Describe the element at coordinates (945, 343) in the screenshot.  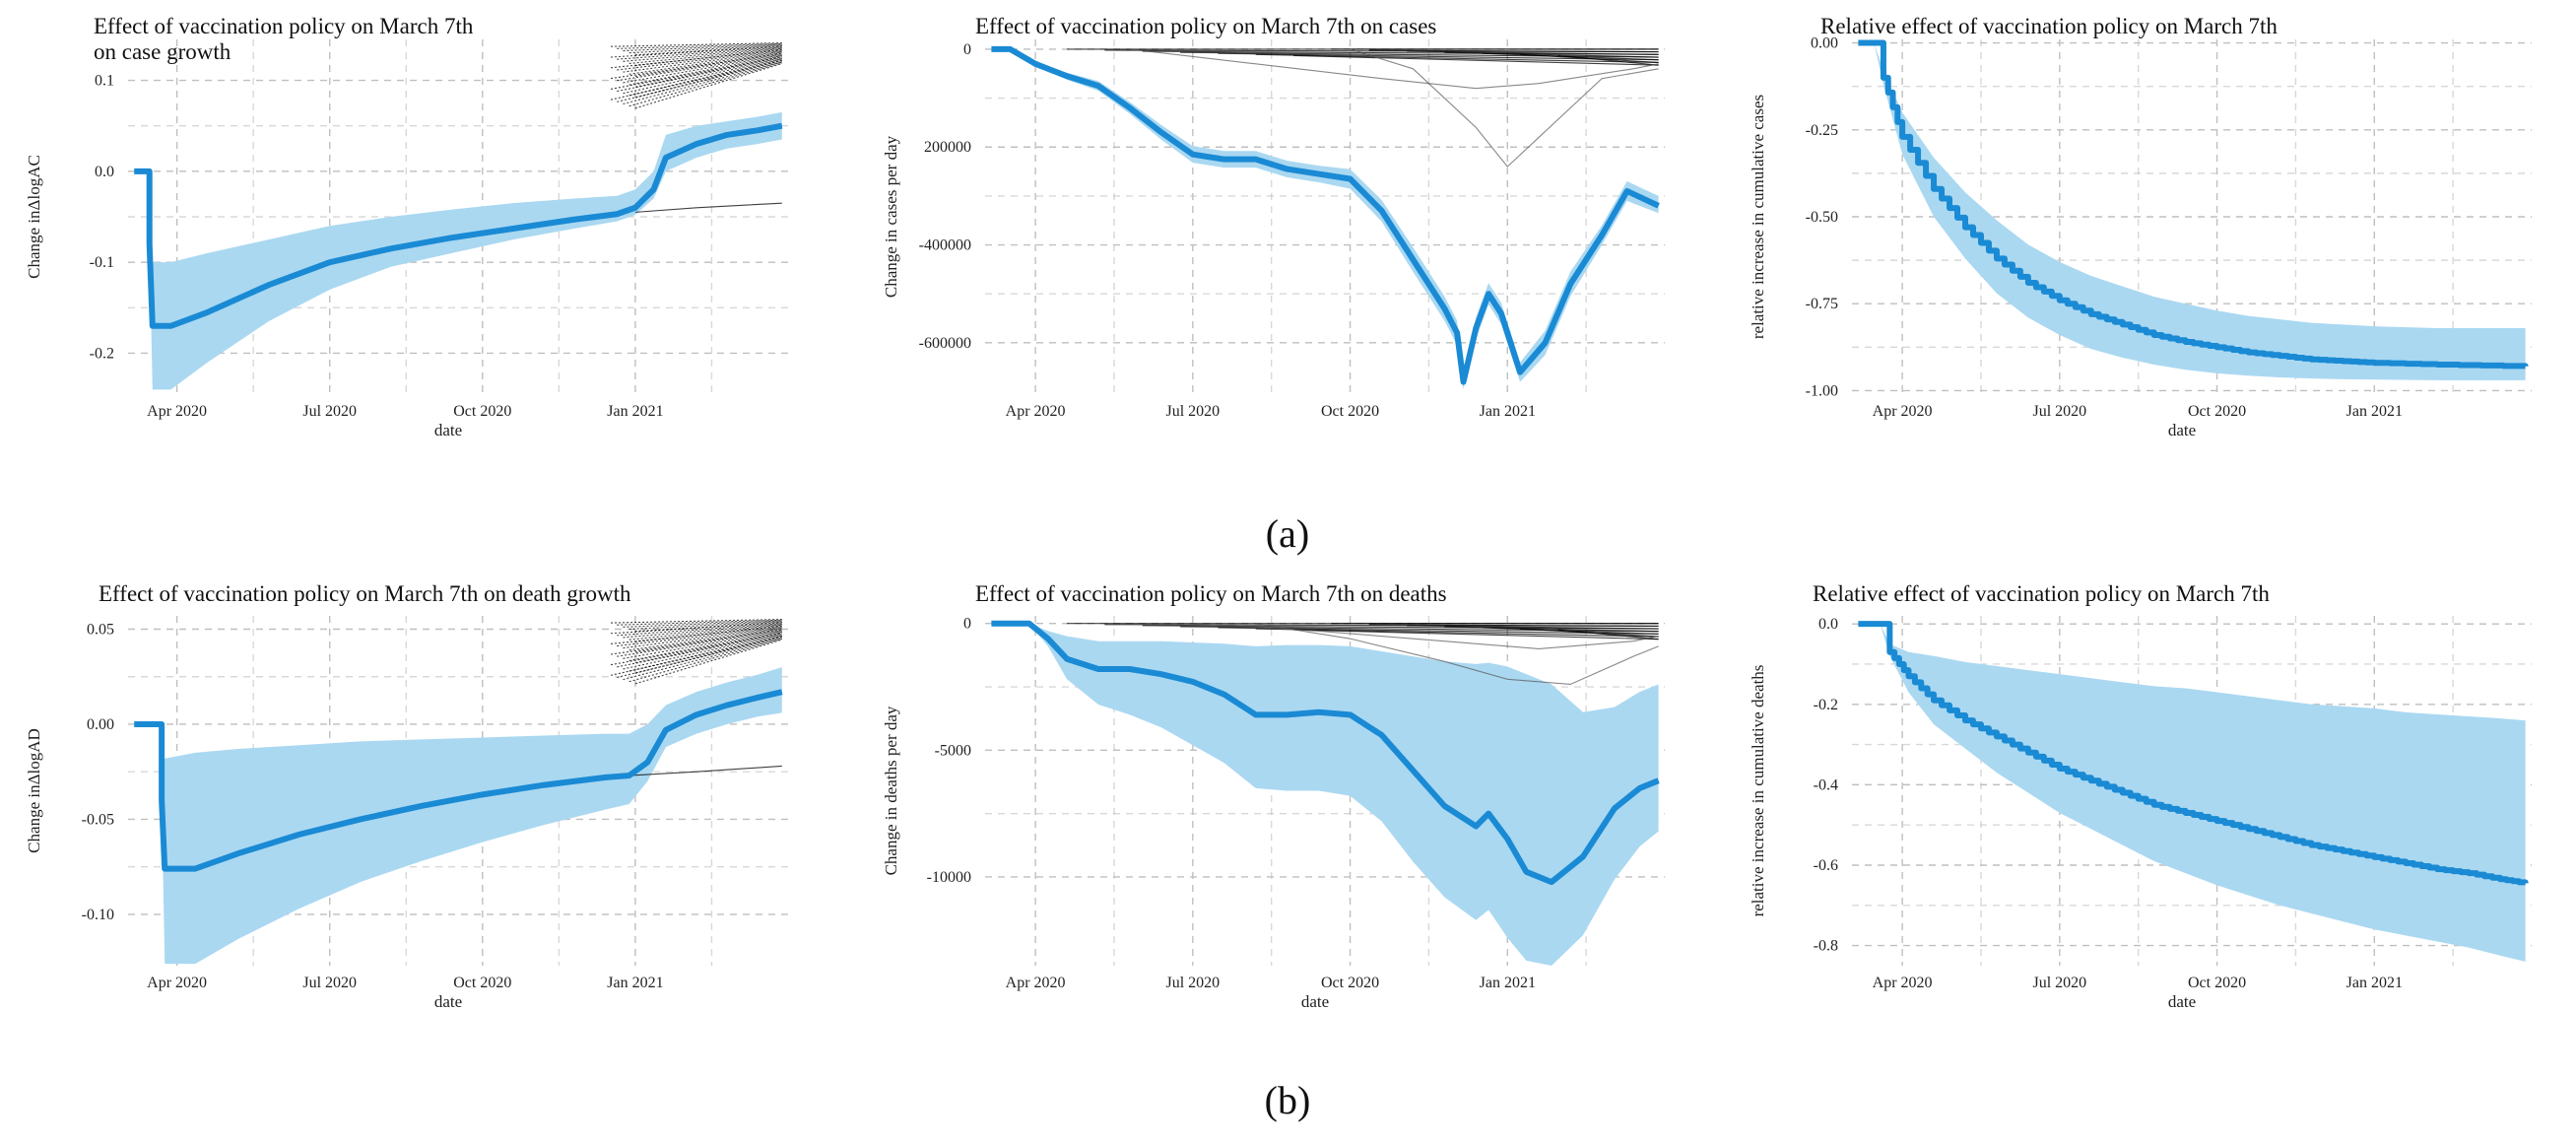
I see `y-tick-label: -600000` at that location.